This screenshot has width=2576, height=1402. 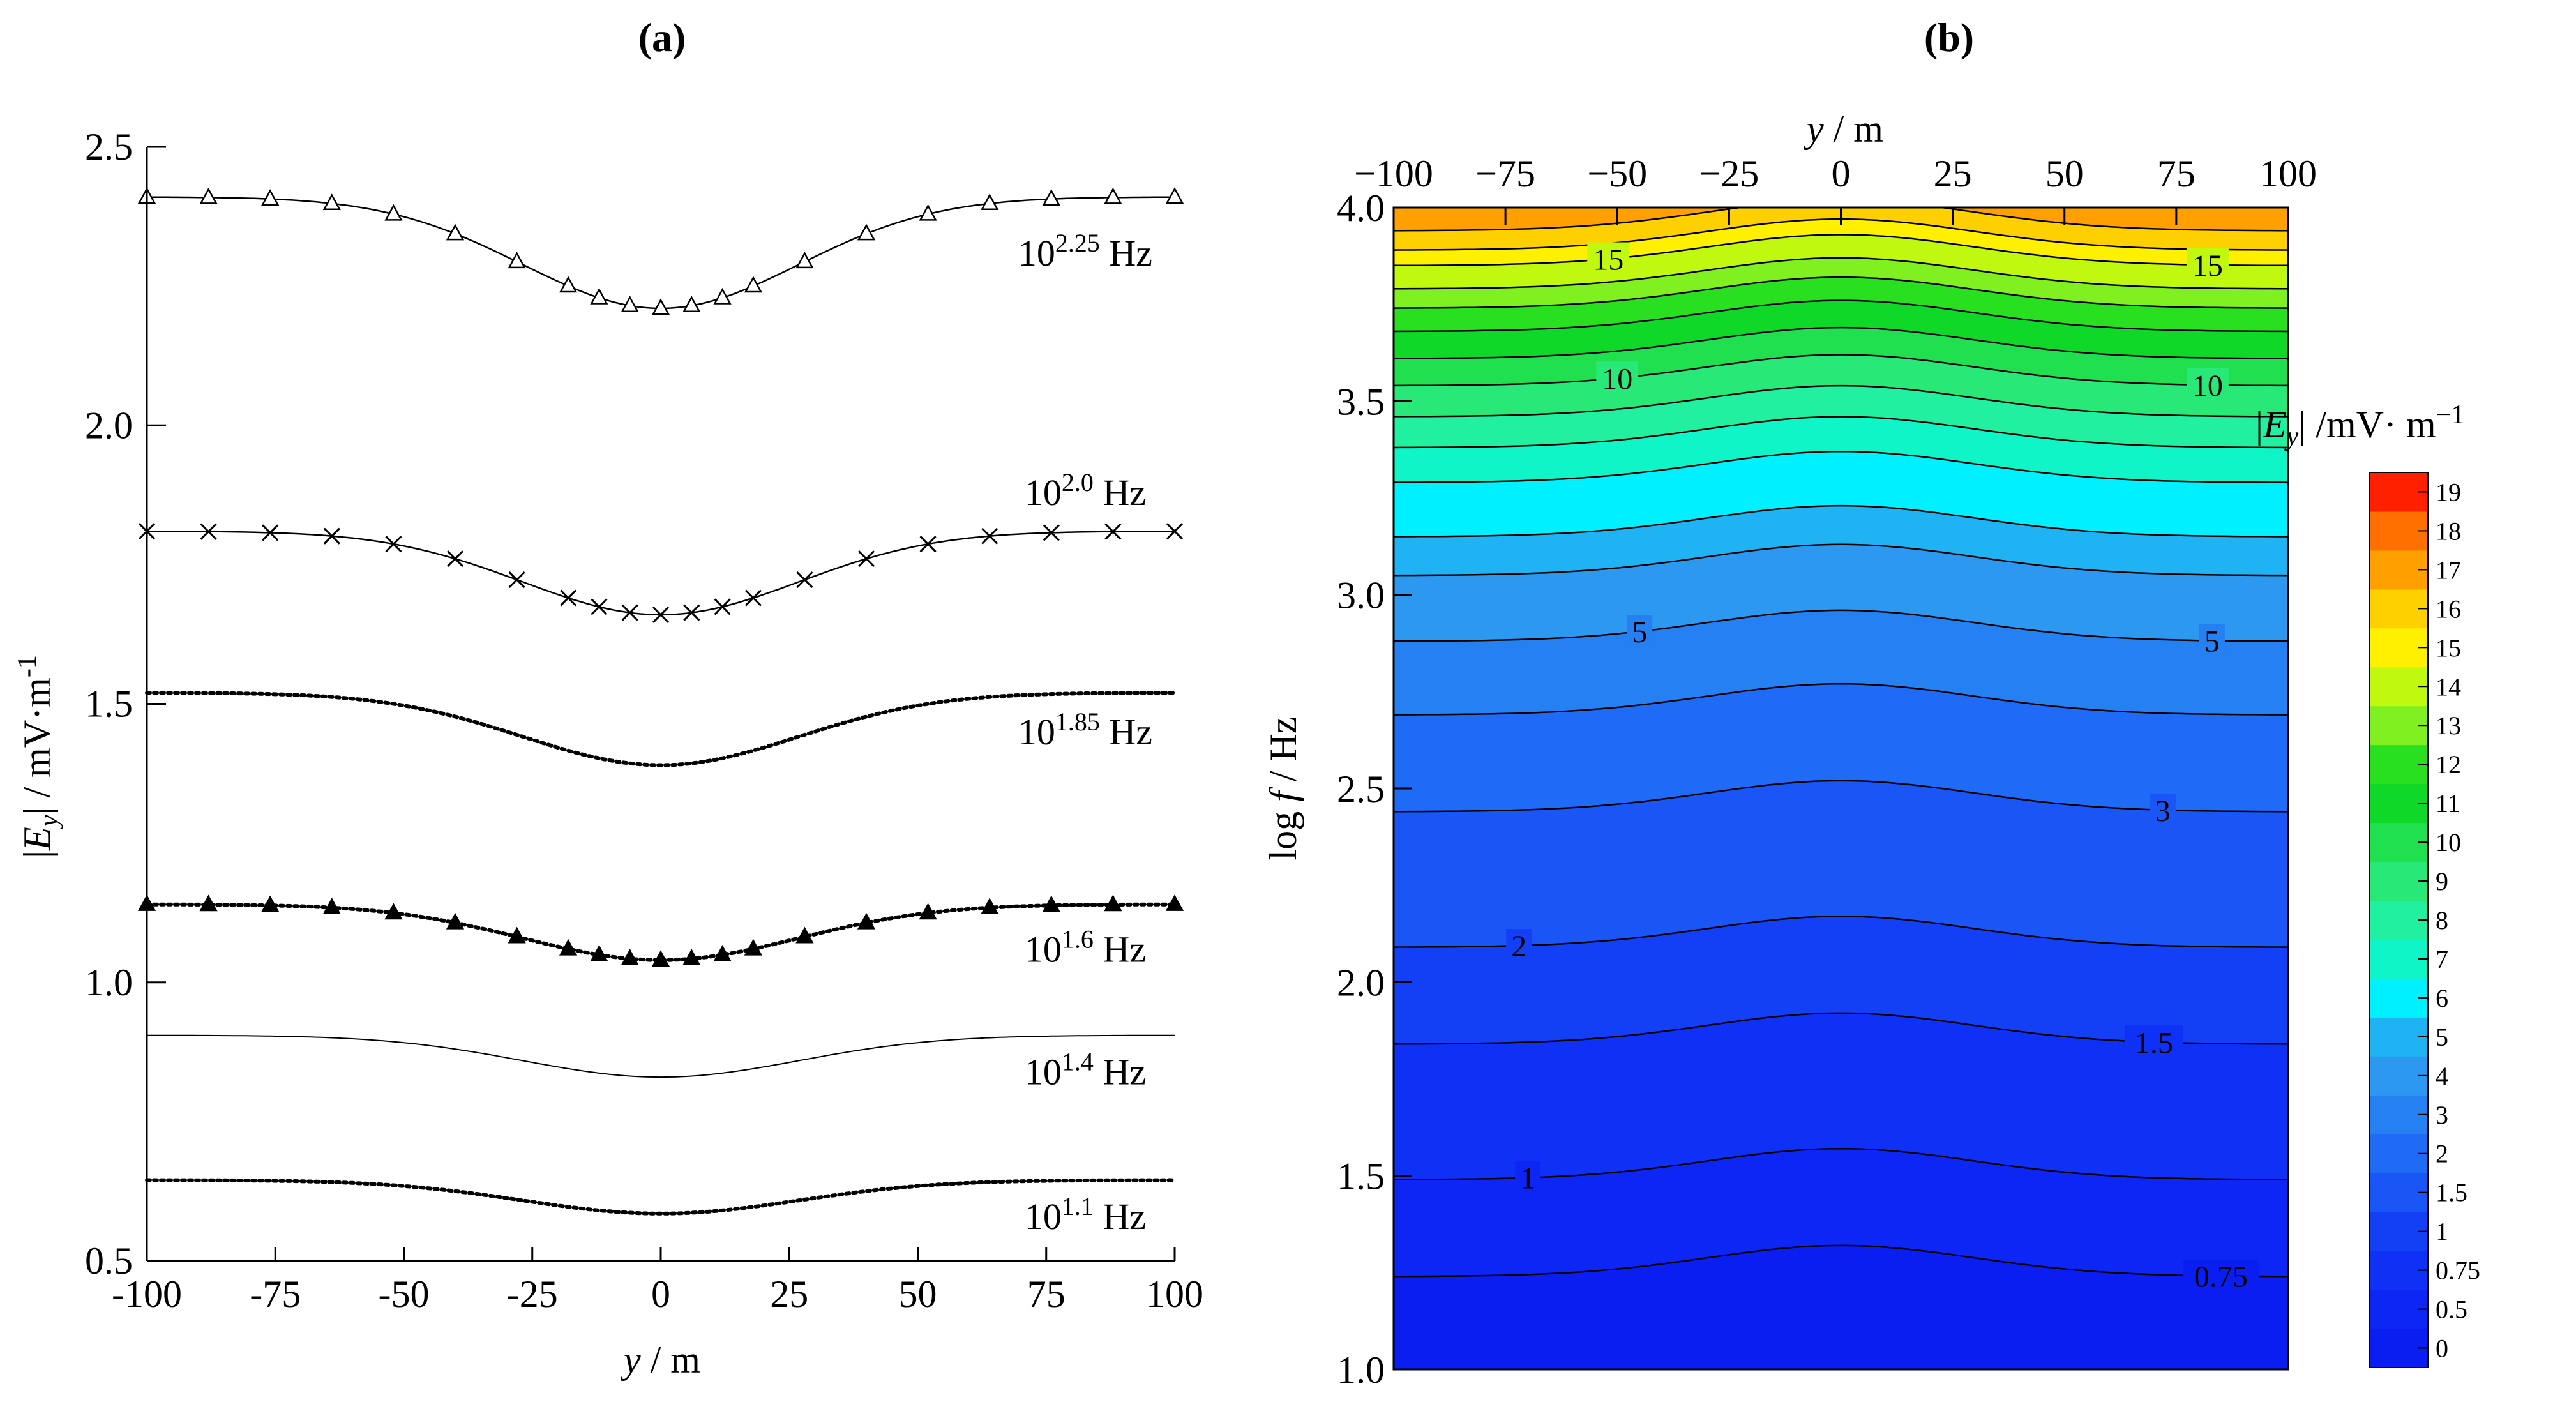 What do you see at coordinates (2458, 1270) in the screenshot?
I see `colorbar-level-label: 0.75` at bounding box center [2458, 1270].